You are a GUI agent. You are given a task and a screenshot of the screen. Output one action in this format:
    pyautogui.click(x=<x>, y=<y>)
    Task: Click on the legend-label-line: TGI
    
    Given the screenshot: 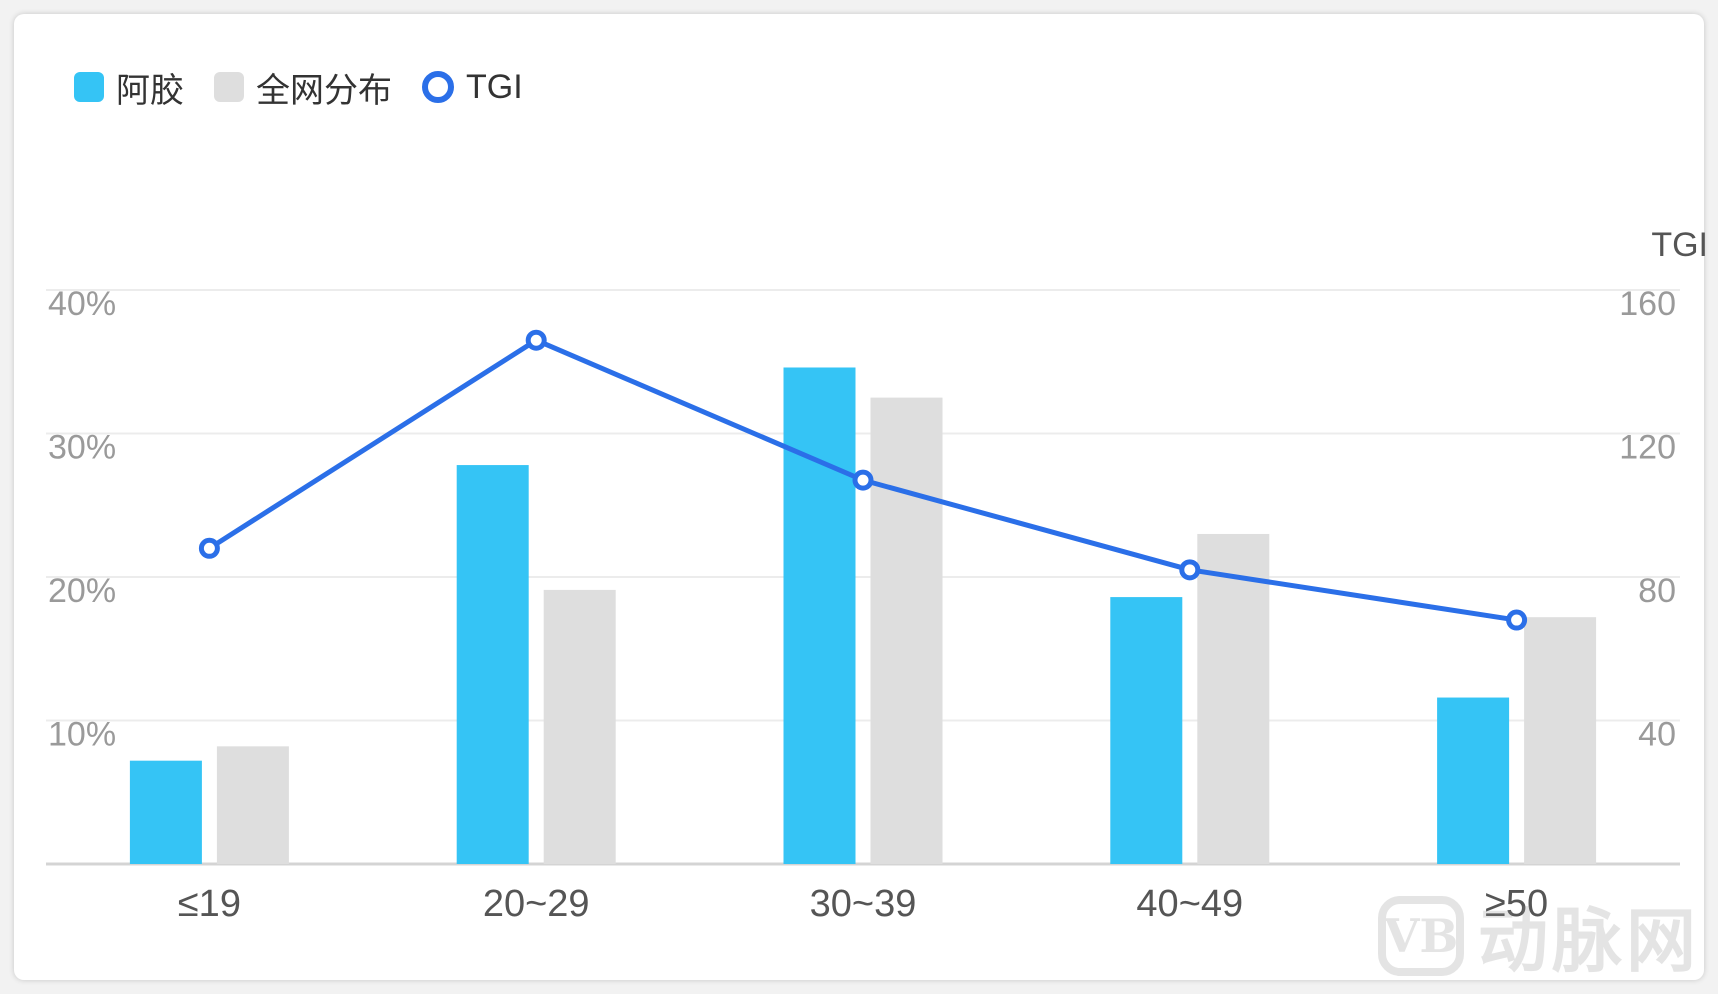 What is the action you would take?
    pyautogui.click(x=494, y=86)
    